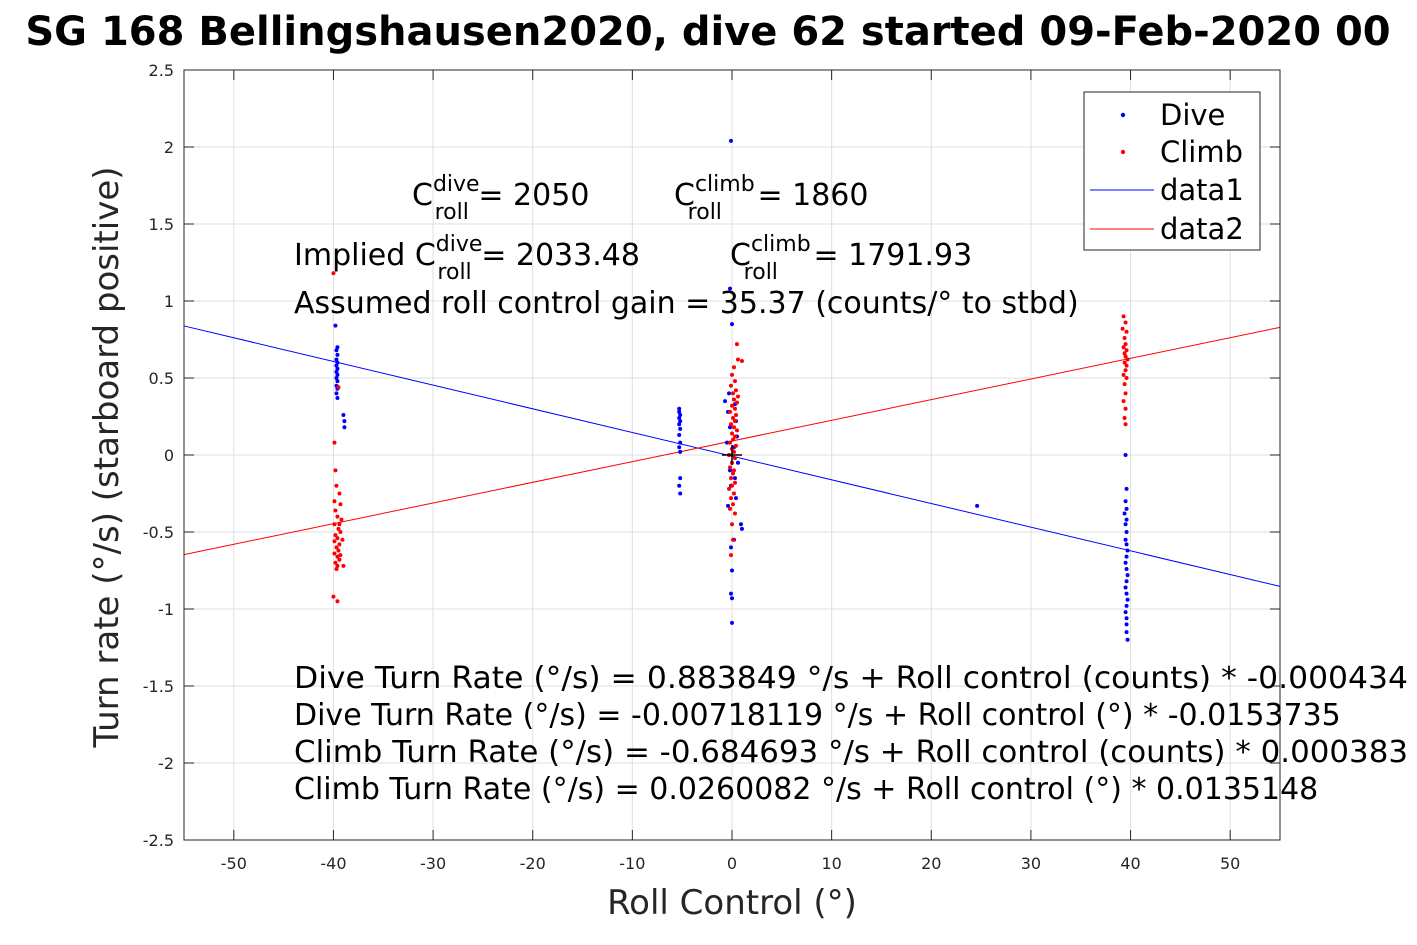  I want to click on y-tick-label: -2, so click(166, 763).